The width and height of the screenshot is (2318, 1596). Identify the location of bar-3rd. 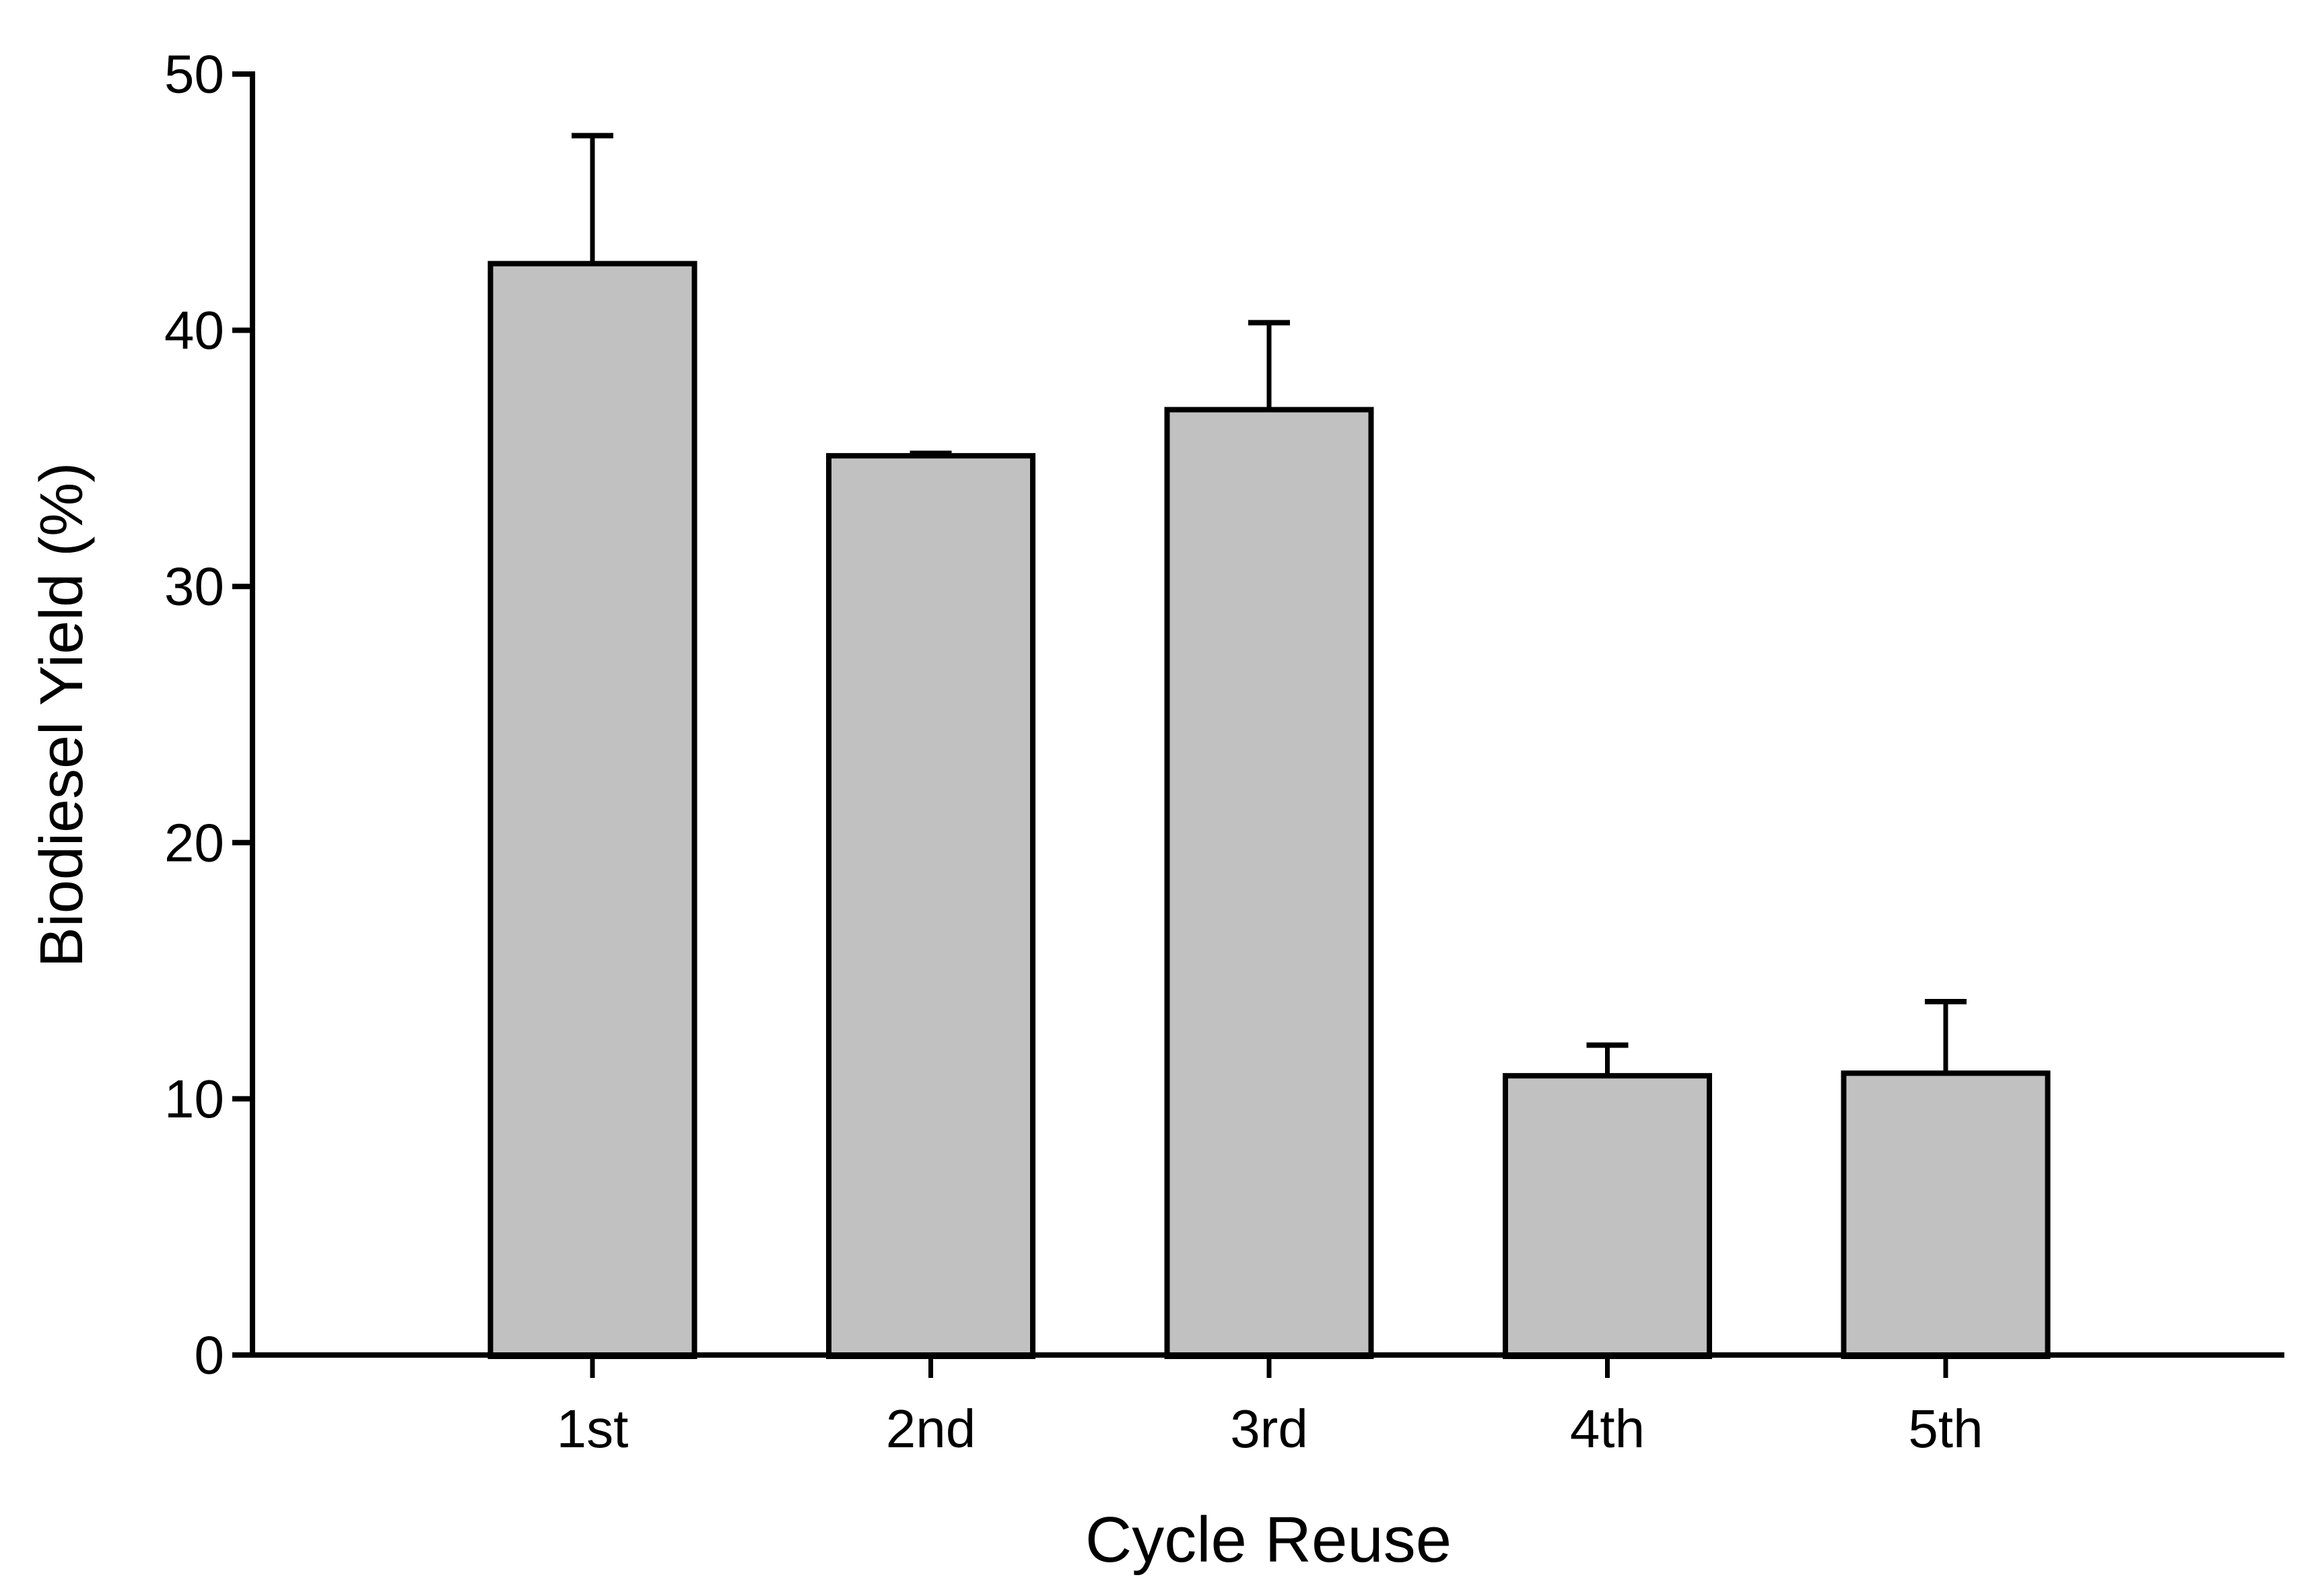
(1269, 883).